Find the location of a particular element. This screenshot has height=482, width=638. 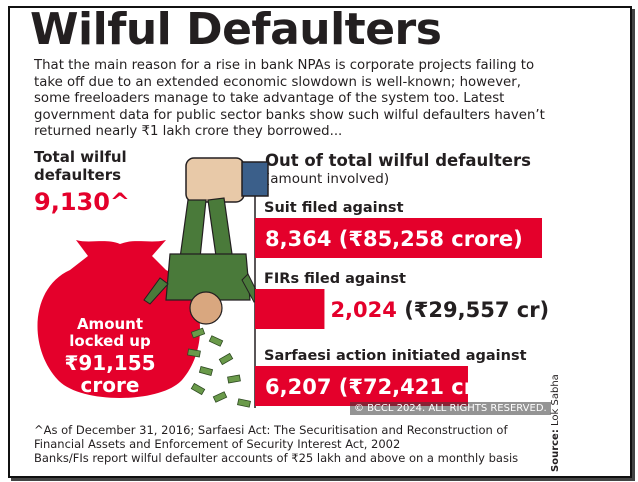

bar-value-number: 8,364 is located at coordinates (302, 239).